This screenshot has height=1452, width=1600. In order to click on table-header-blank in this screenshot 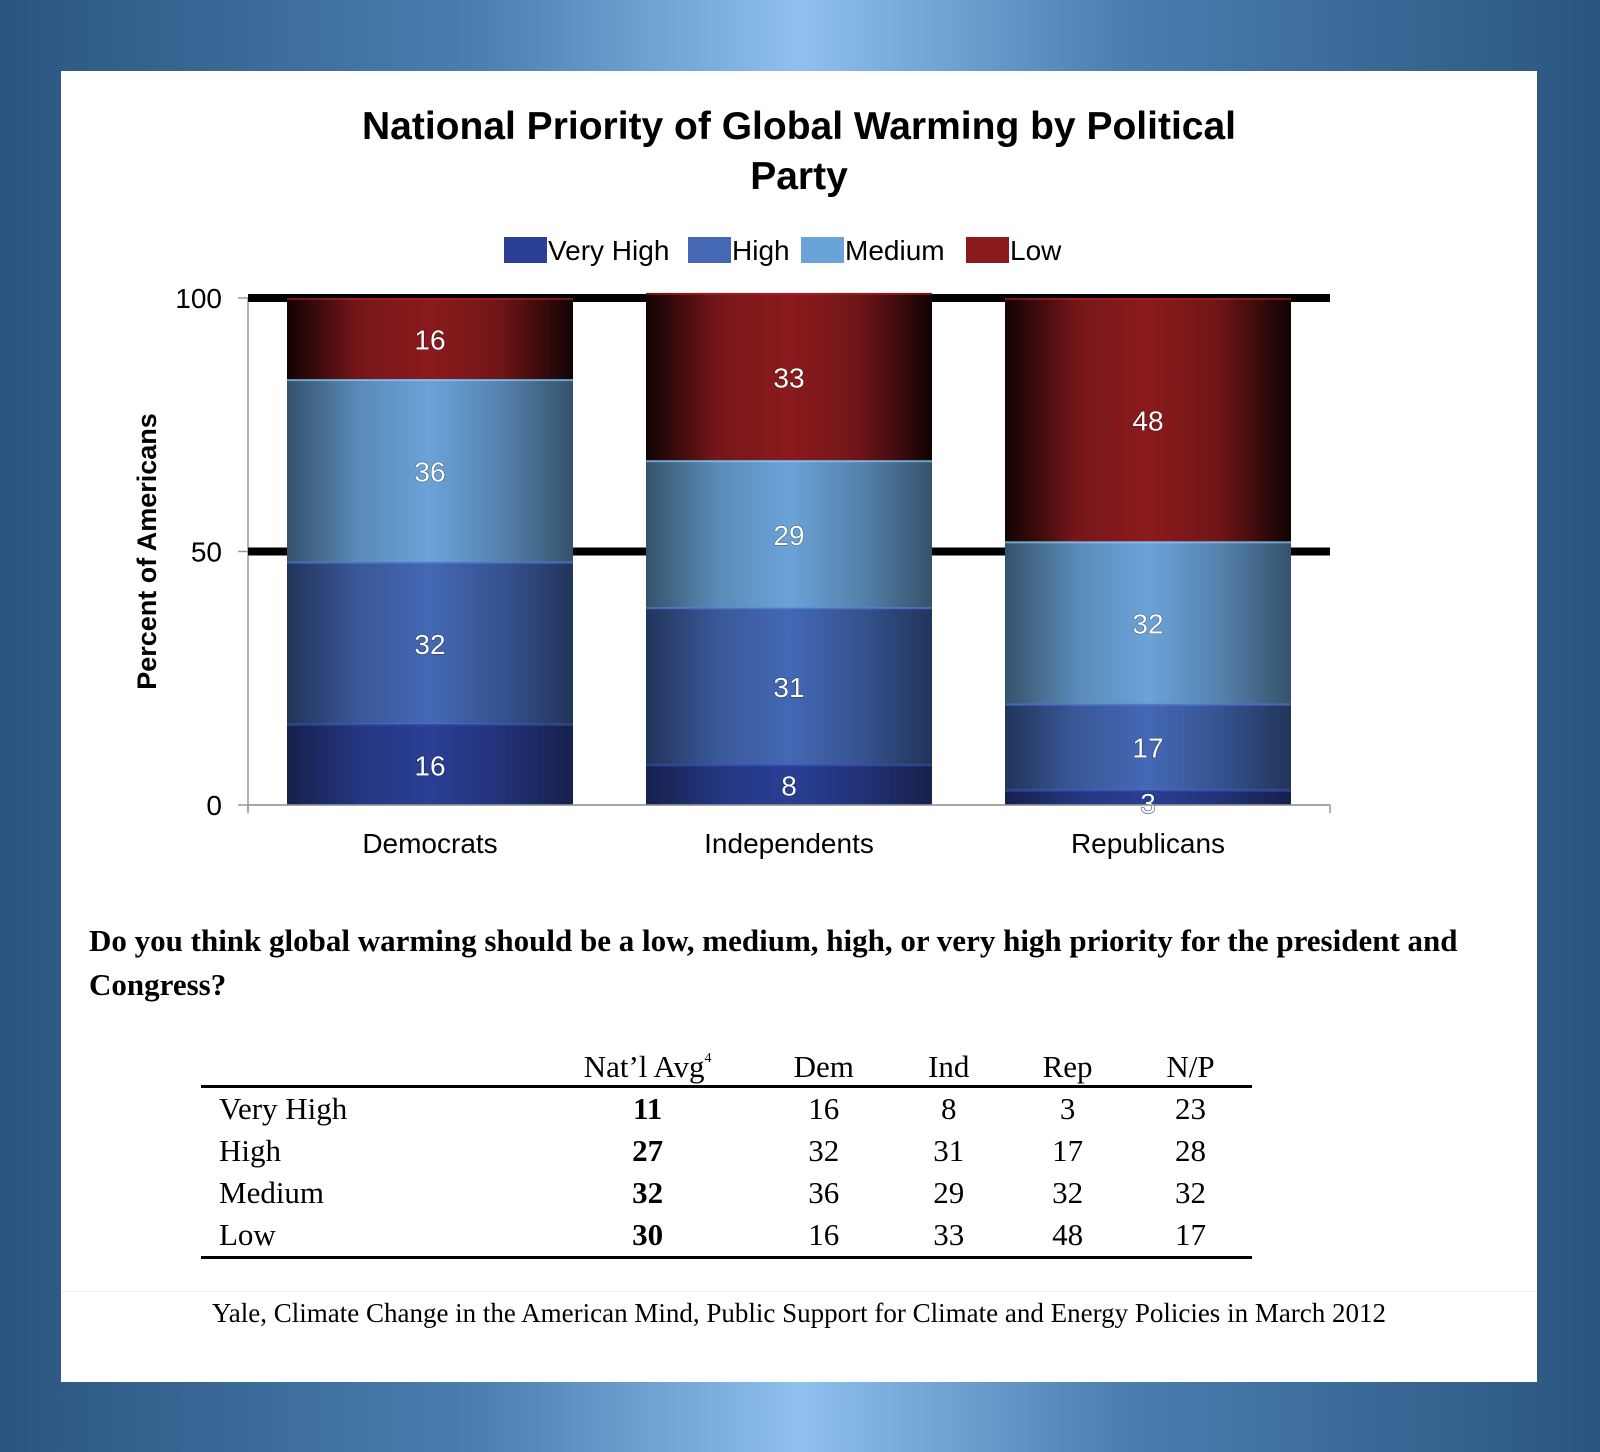, I will do `click(370, 1065)`.